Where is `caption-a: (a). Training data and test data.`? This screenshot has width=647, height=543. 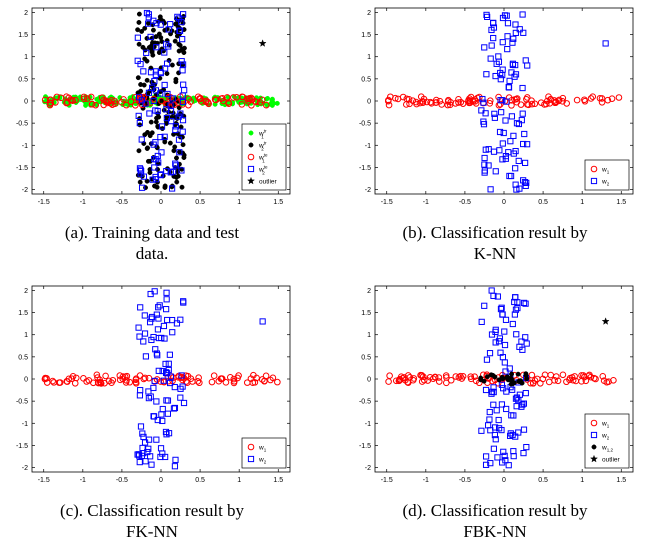
caption-a: (a). Training data and test data. is located at coordinates (152, 243).